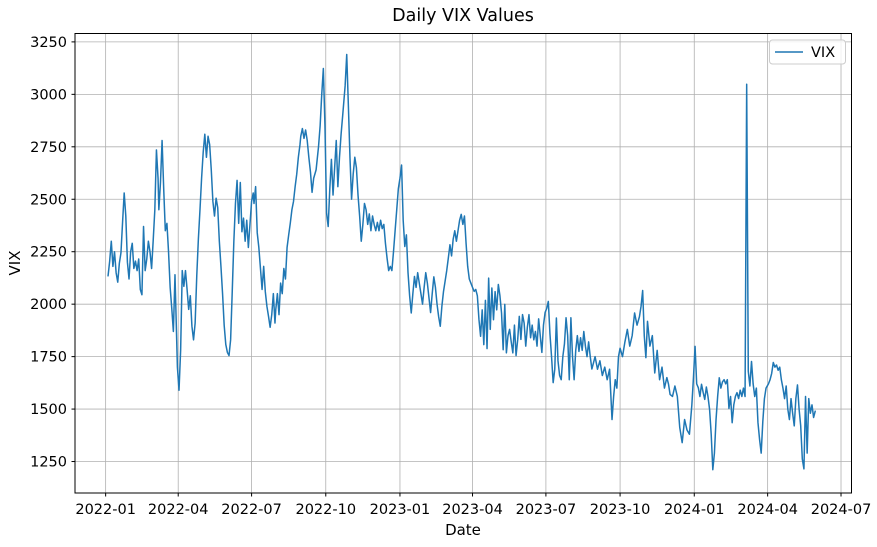 Image resolution: width=877 pixels, height=547 pixels. Describe the element at coordinates (325, 510) in the screenshot. I see `x-tick-label: 2022-10` at that location.